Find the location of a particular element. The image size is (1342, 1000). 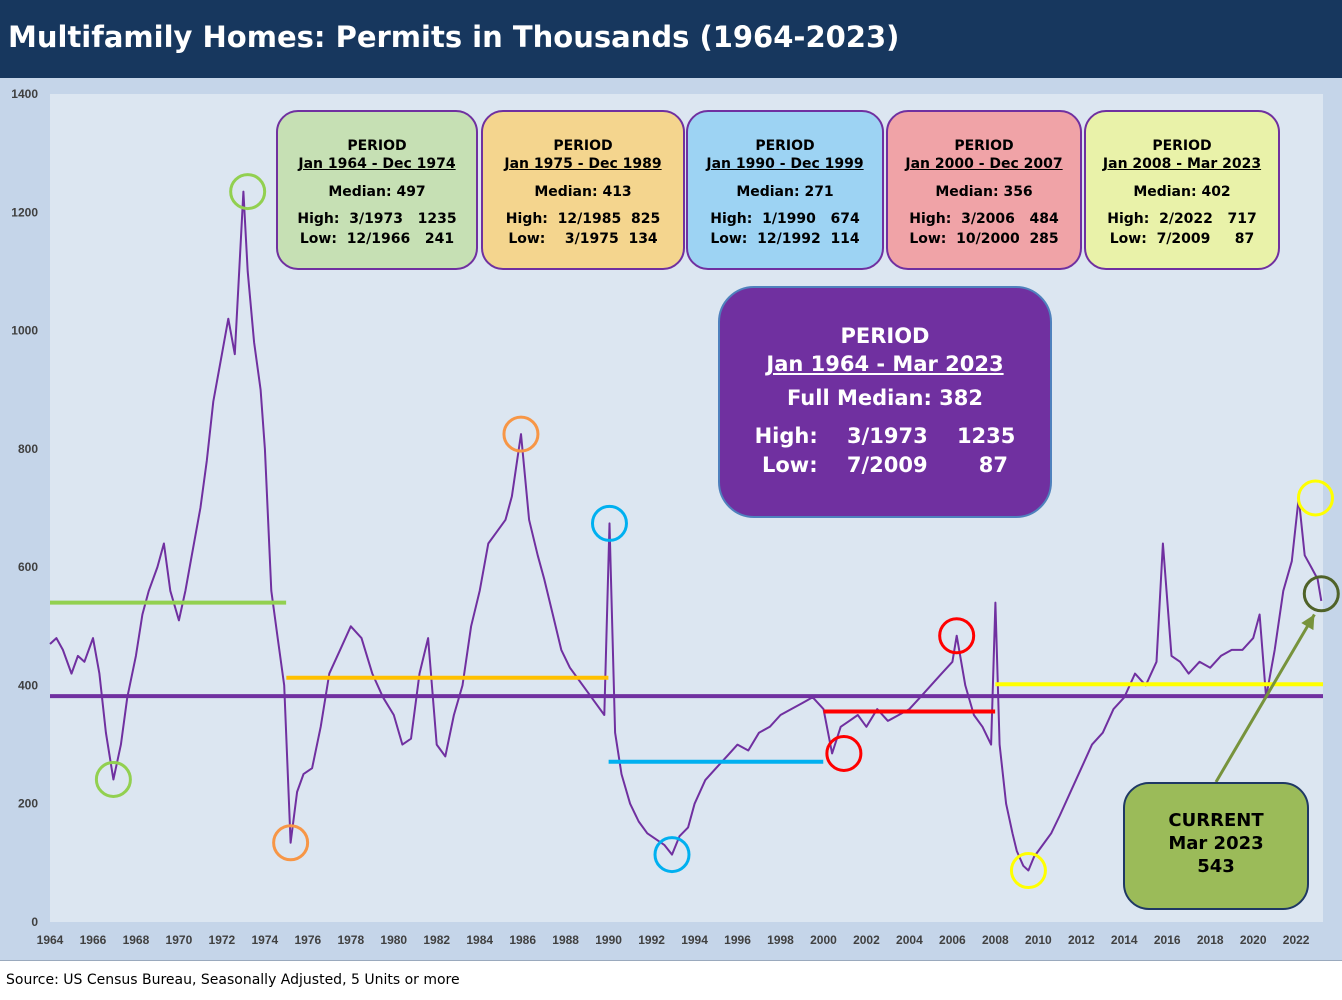

y-tick-label: 1400 is located at coordinates (24, 94).